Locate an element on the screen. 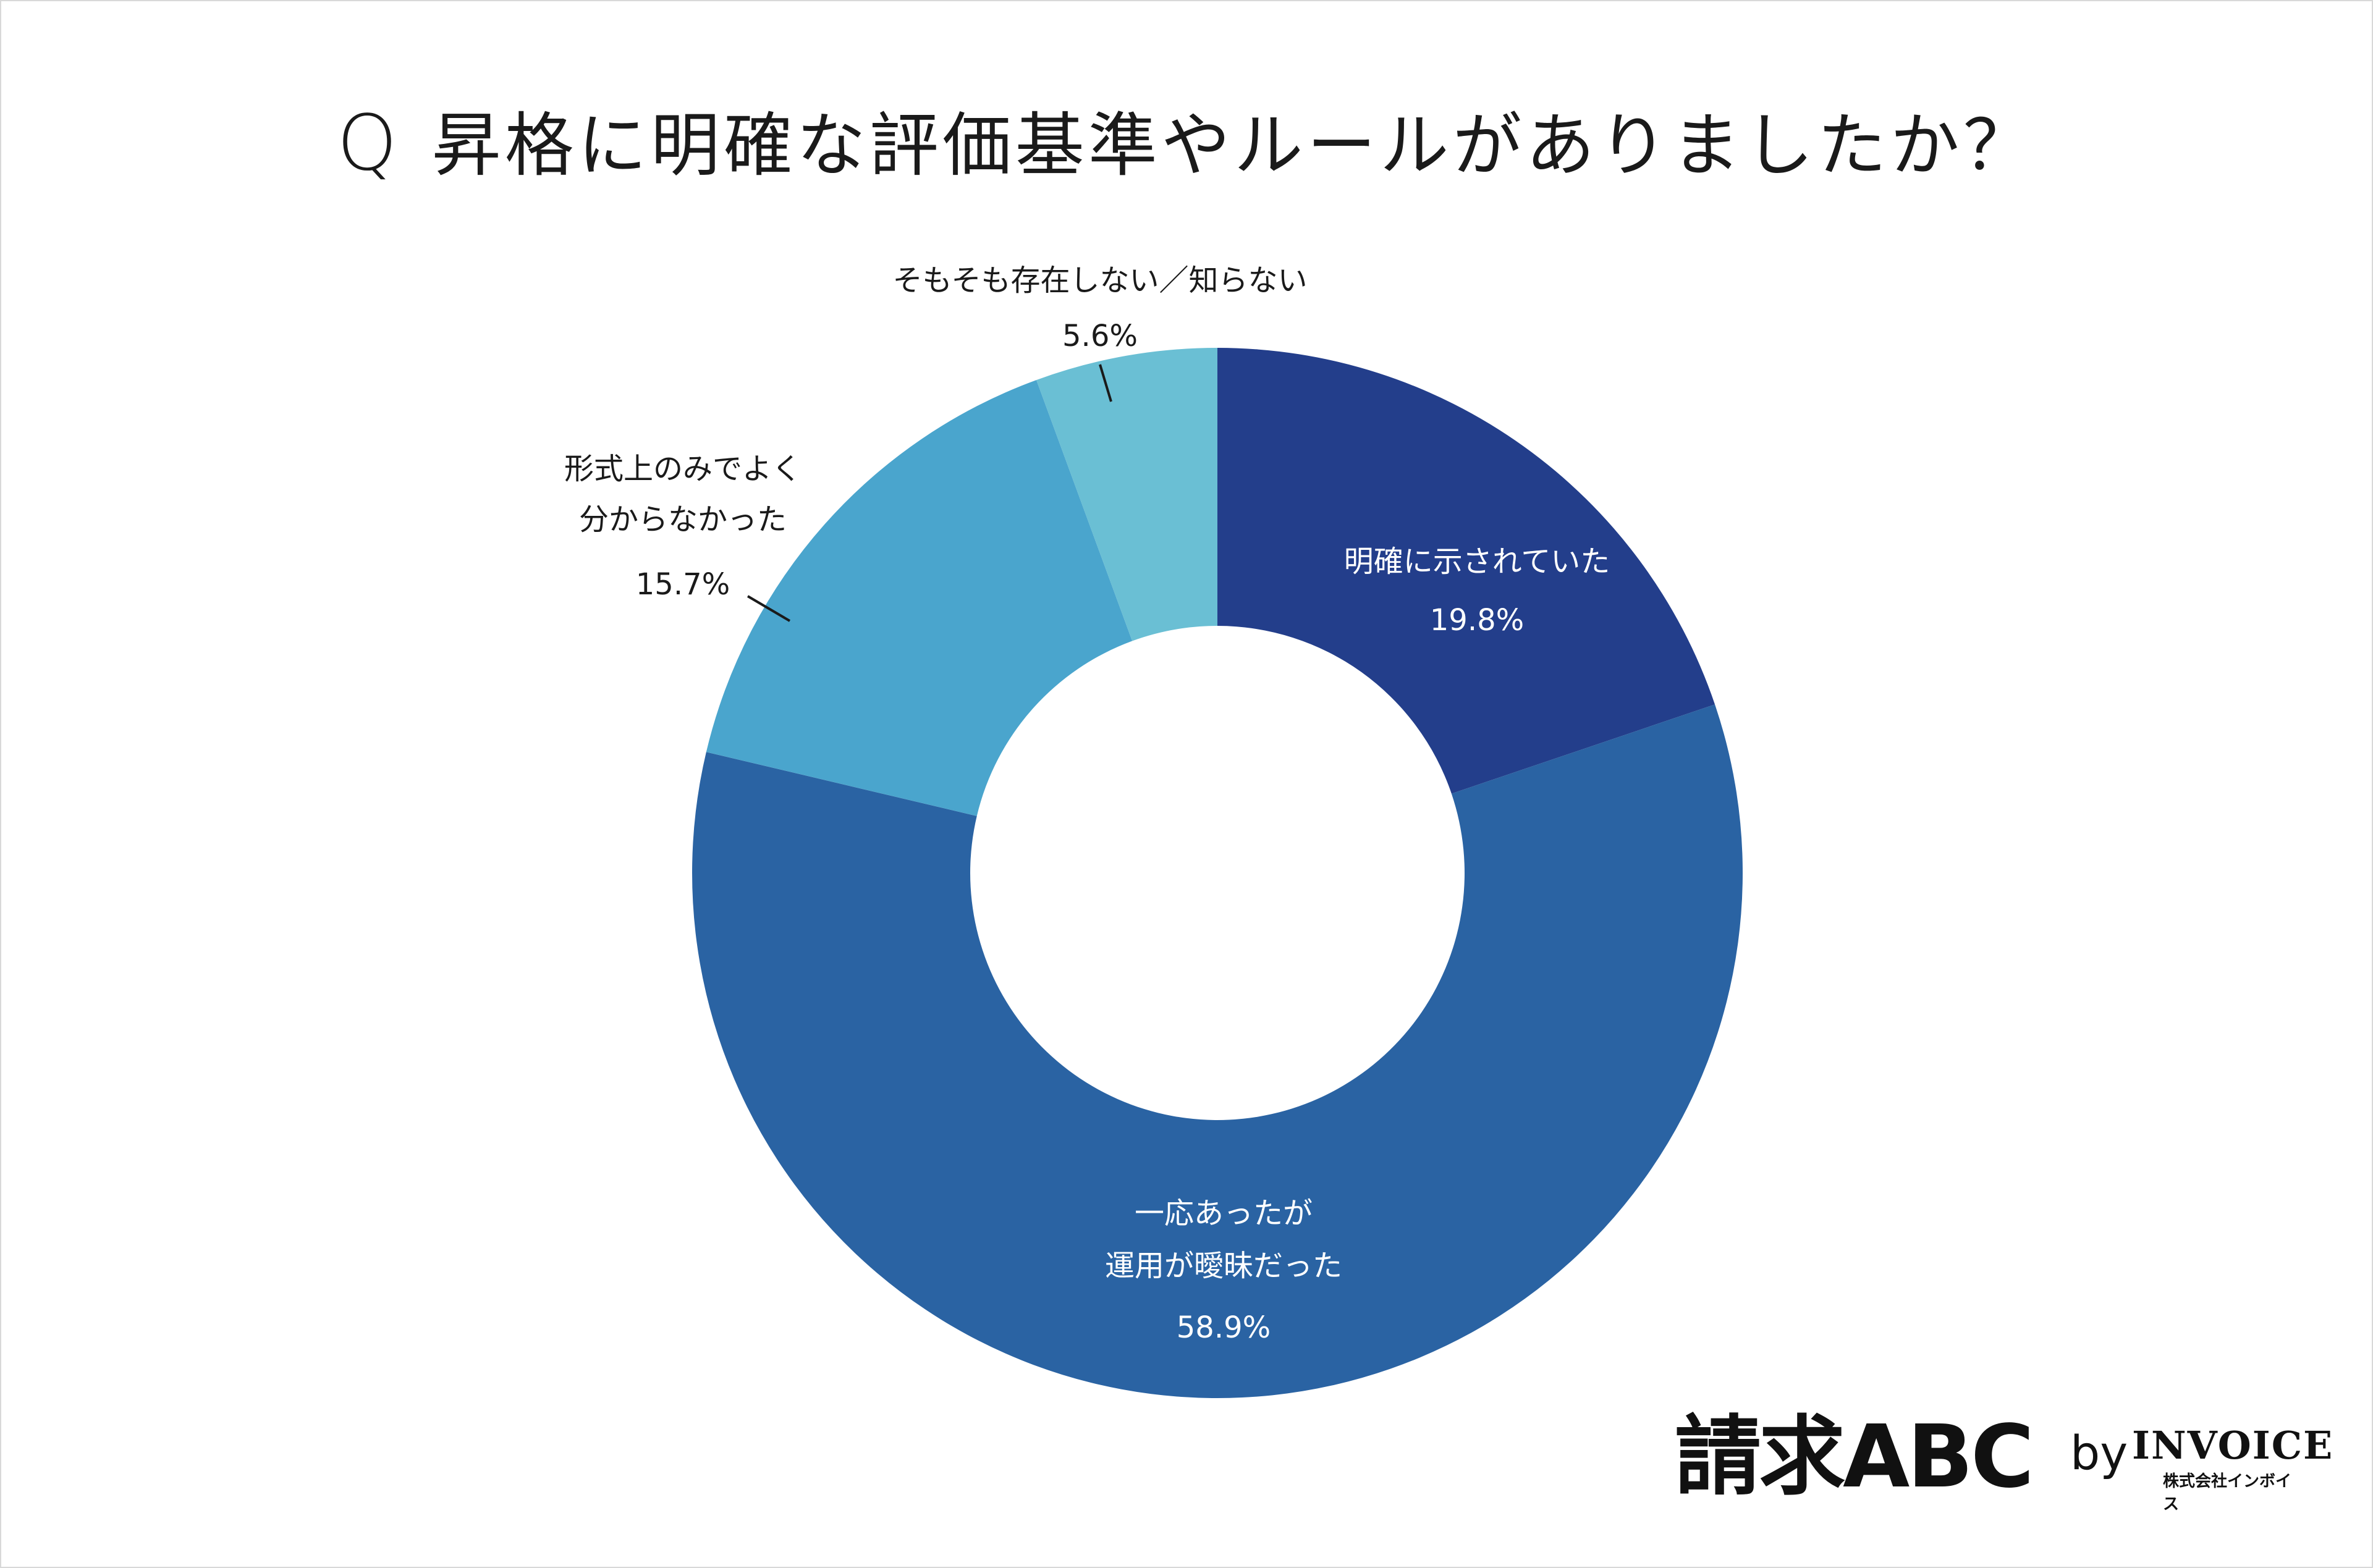 The image size is (2373, 1568). slice-label-2-line-2: 運用が曖昧だった is located at coordinates (1223, 1266).